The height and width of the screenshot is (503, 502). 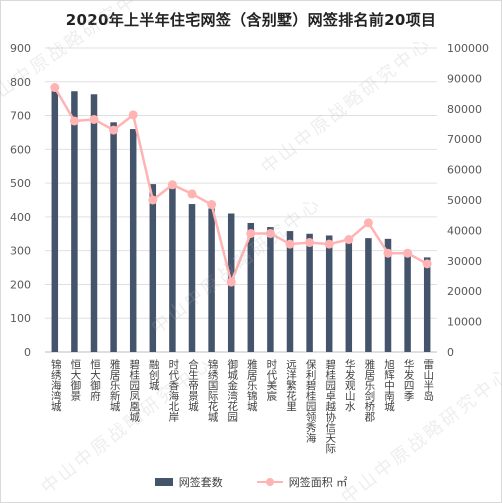 What do you see at coordinates (464, 139) in the screenshot?
I see `y-right-tick-label: 70000` at bounding box center [464, 139].